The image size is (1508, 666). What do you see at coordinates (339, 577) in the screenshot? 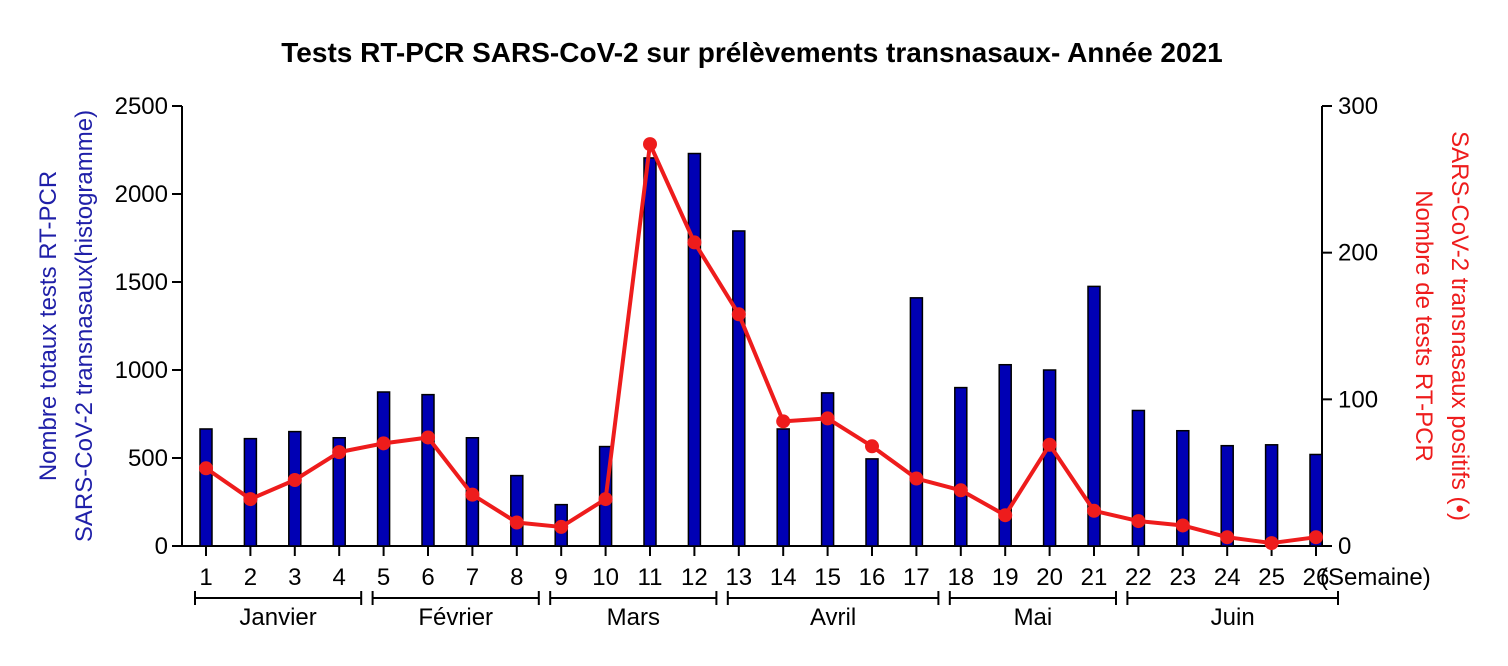
I see `x-tick-label: 4` at bounding box center [339, 577].